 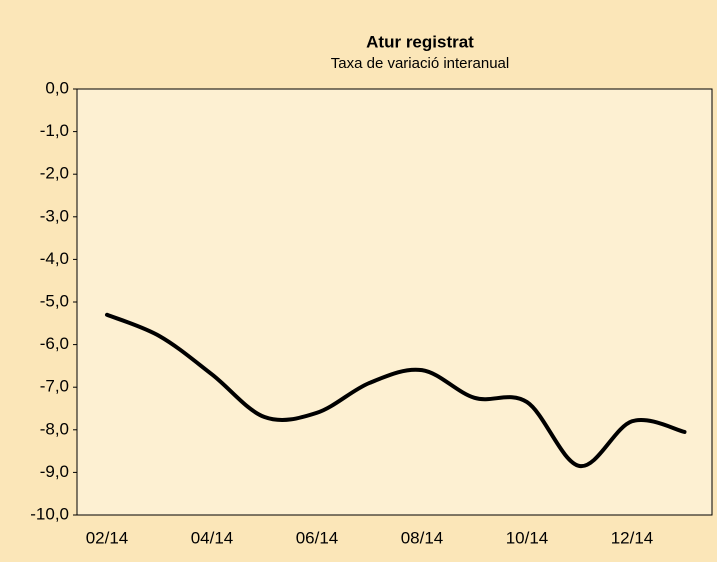 What do you see at coordinates (420, 63) in the screenshot?
I see `chart-subtitle: Taxa de variació interanual` at bounding box center [420, 63].